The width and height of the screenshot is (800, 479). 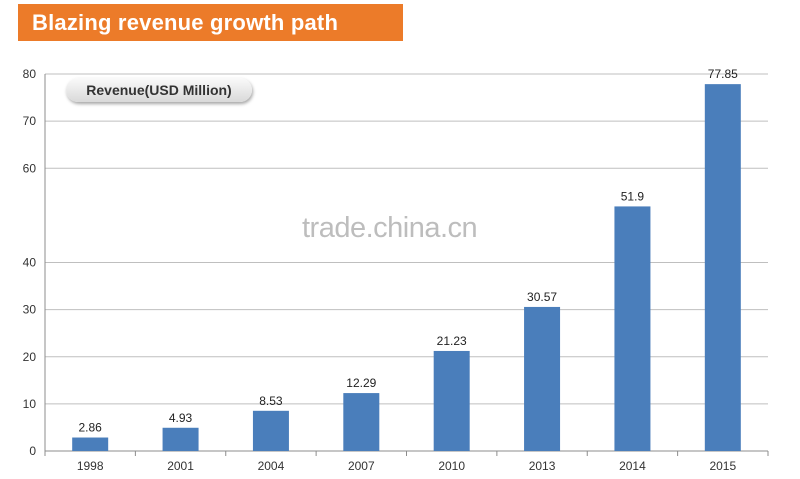 I want to click on data-label: 12.29, so click(x=361, y=383).